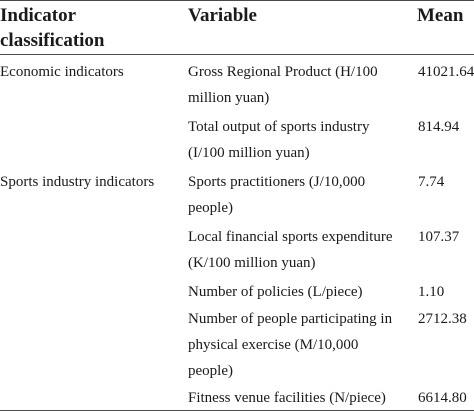 This screenshot has width=474, height=411. Describe the element at coordinates (442, 398) in the screenshot. I see `row-6-mean: 6614.80` at that location.